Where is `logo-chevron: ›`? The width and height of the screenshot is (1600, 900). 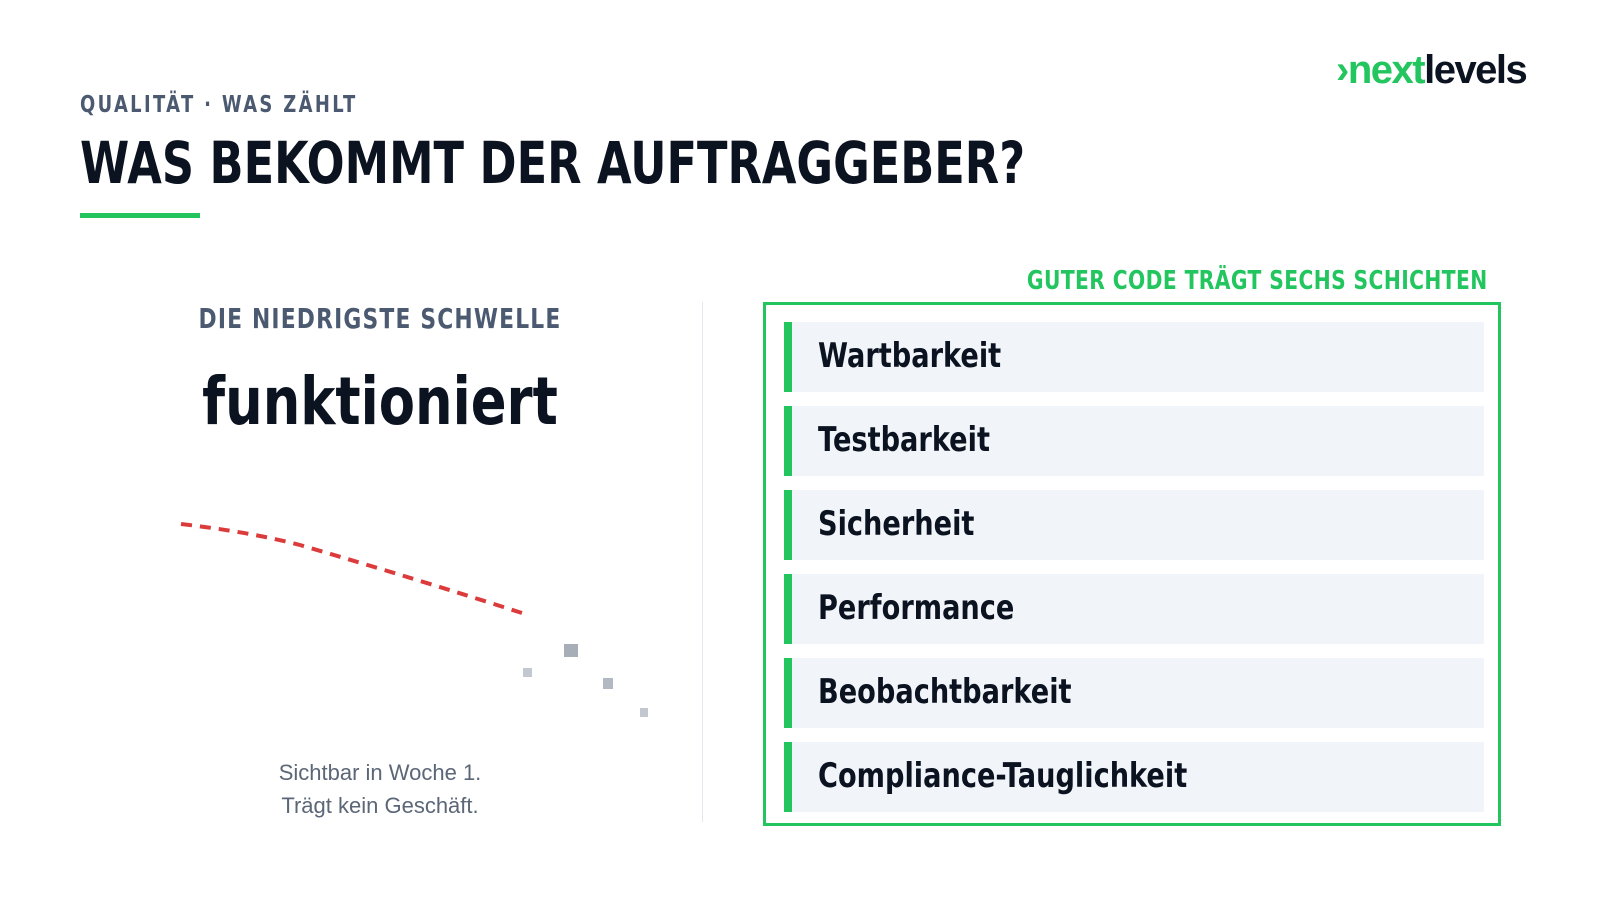 logo-chevron: › is located at coordinates (1342, 70).